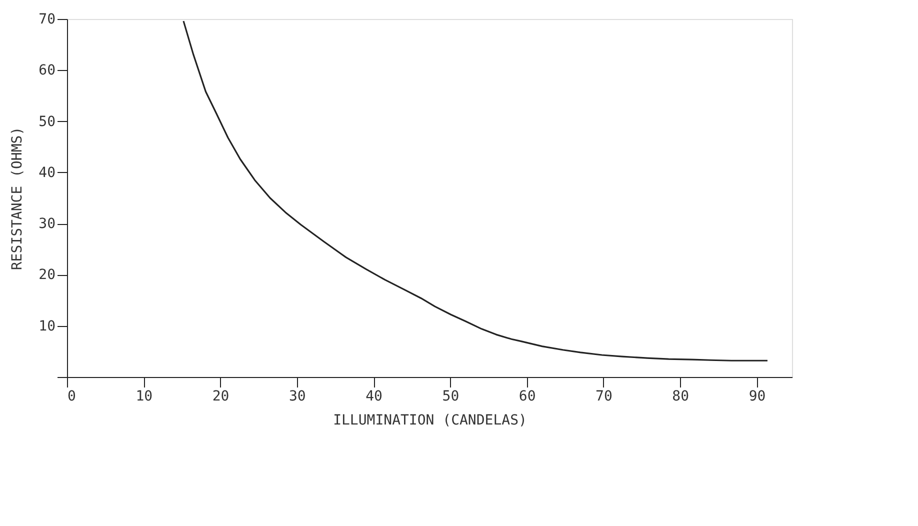 This screenshot has height=526, width=918. Describe the element at coordinates (681, 396) in the screenshot. I see `x-tick-label: 80` at that location.